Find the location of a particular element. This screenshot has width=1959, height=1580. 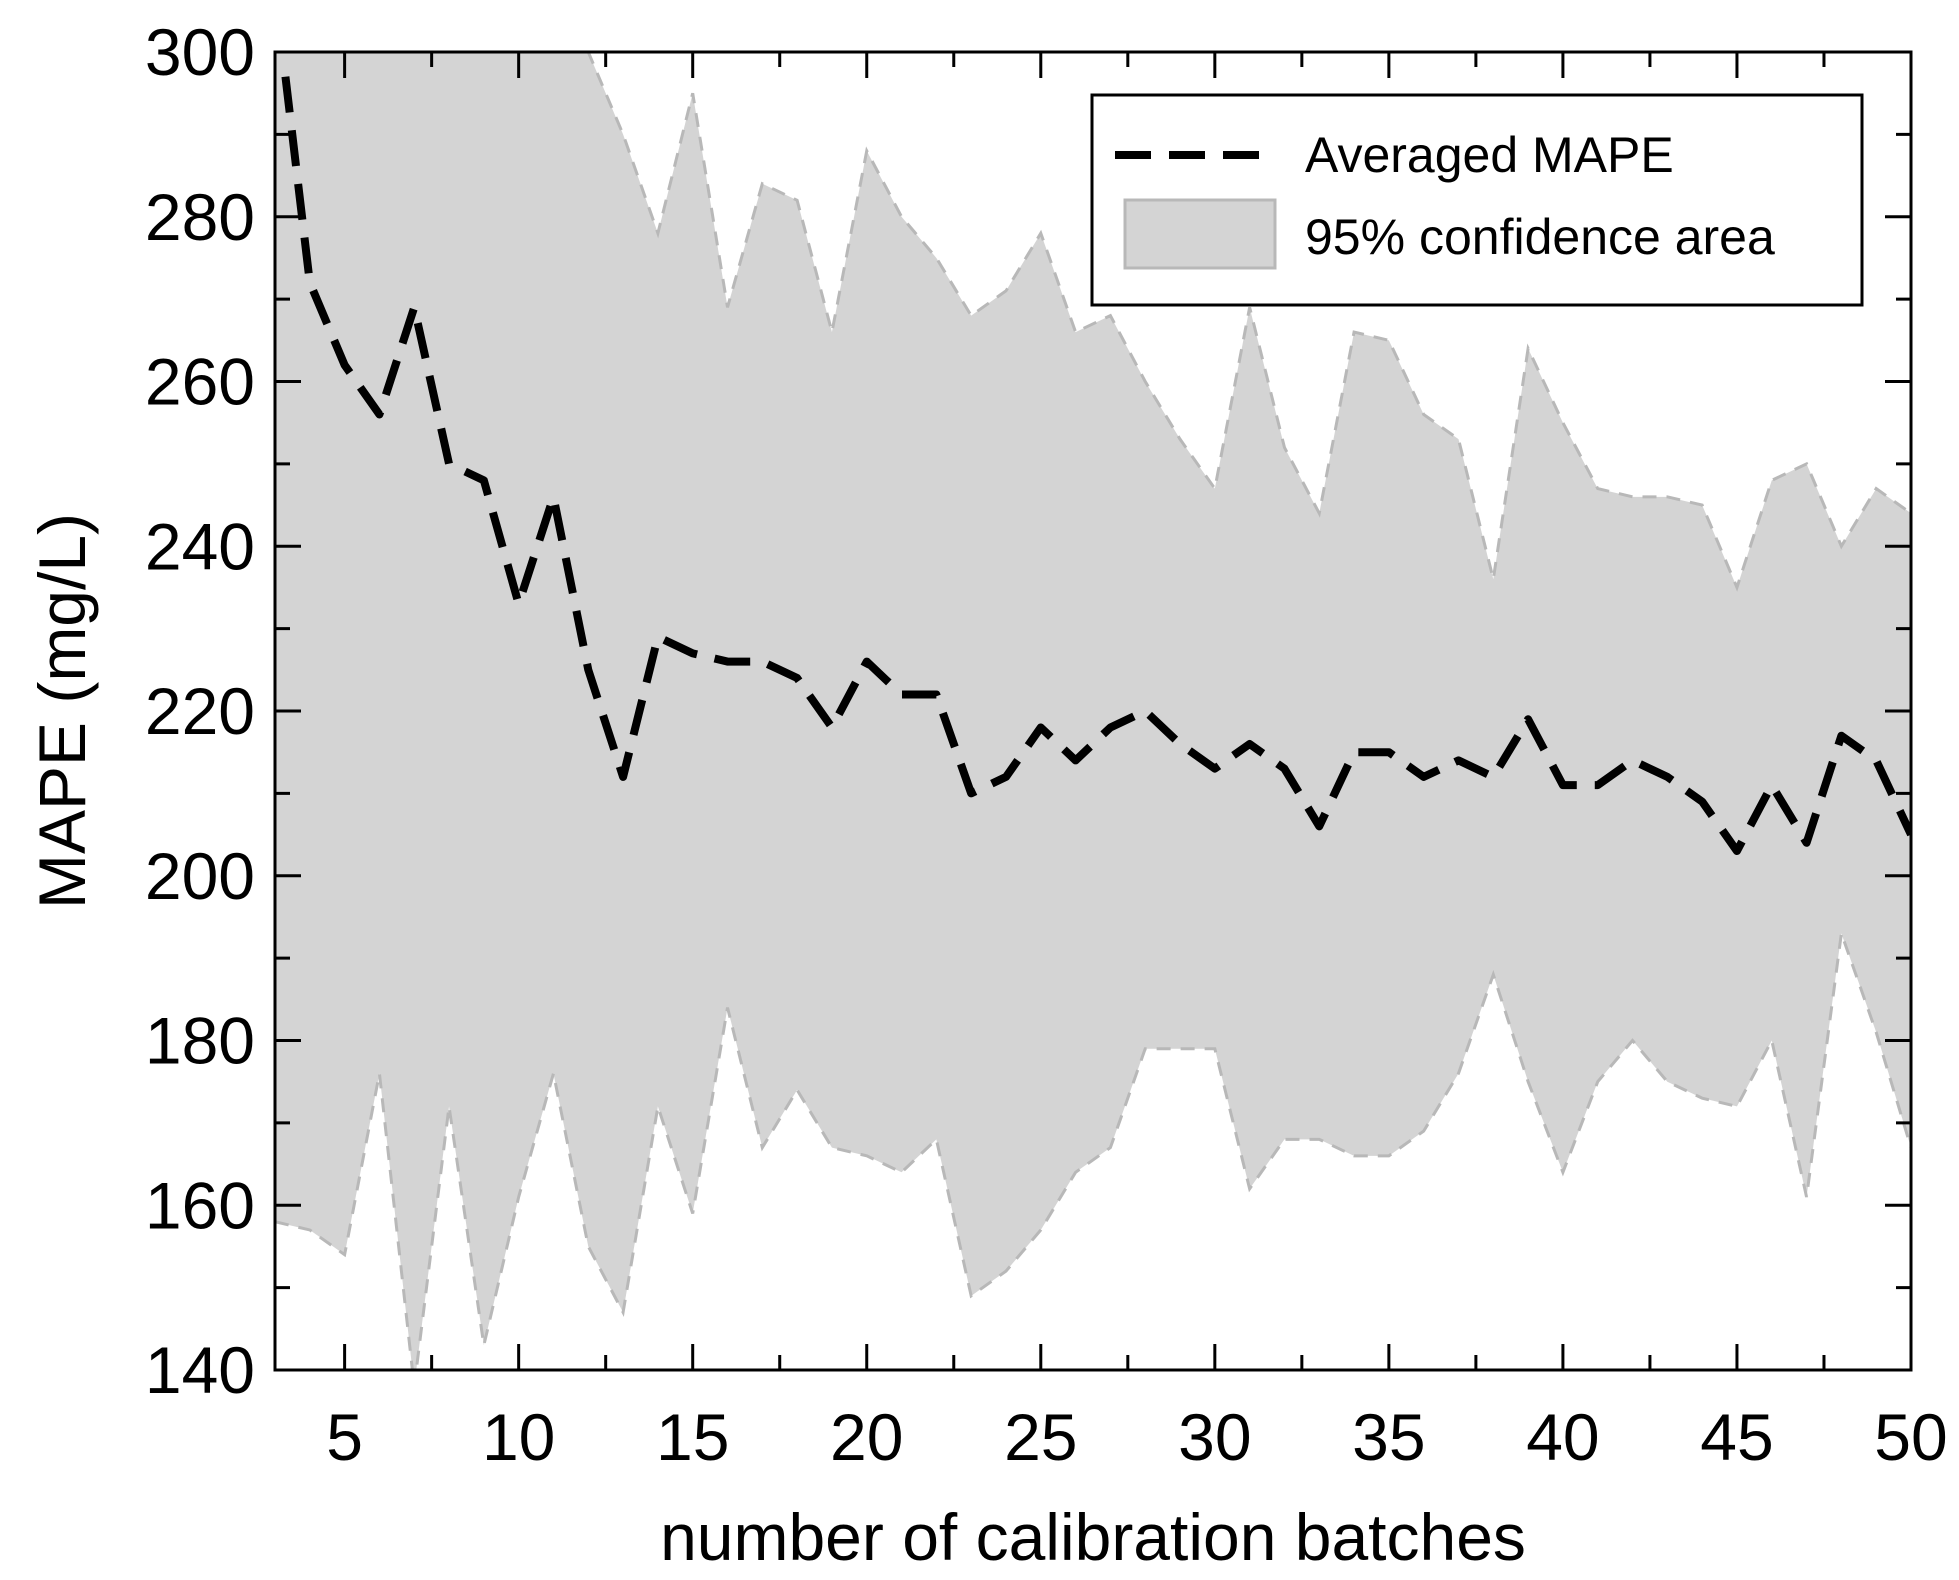

y-tick-label: 260 is located at coordinates (200, 382).